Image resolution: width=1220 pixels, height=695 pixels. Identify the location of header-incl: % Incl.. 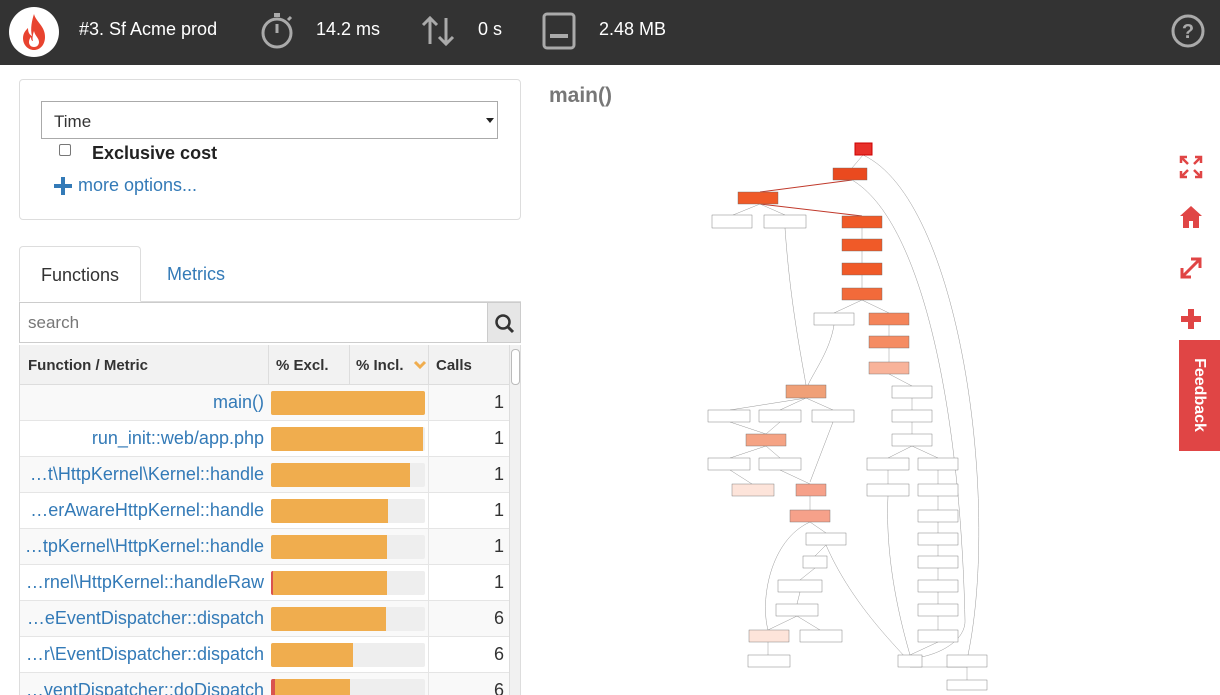
(380, 365).